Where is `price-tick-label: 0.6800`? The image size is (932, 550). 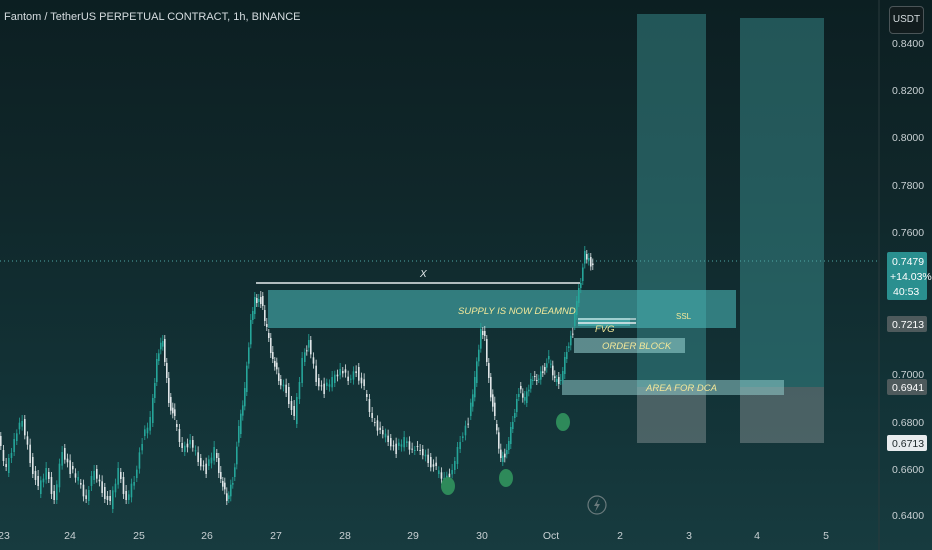 price-tick-label: 0.6800 is located at coordinates (908, 423).